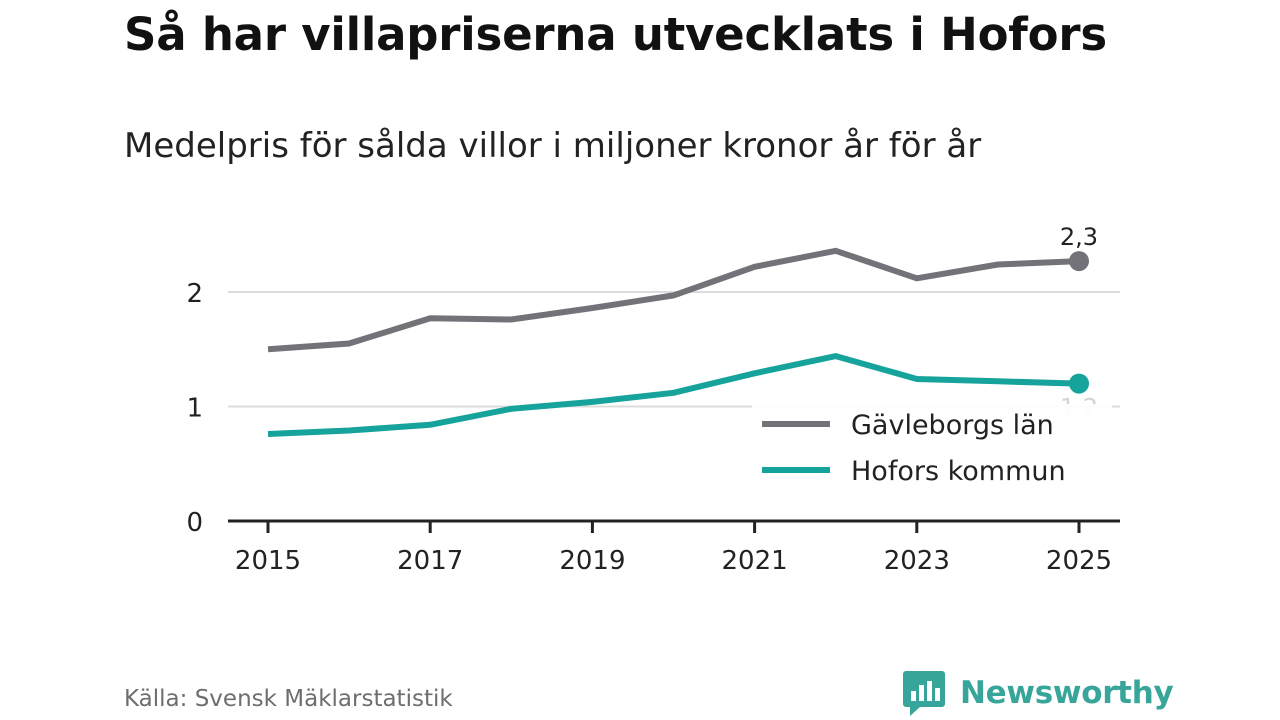  I want to click on legend-label: Gävleborgs län, so click(952, 425).